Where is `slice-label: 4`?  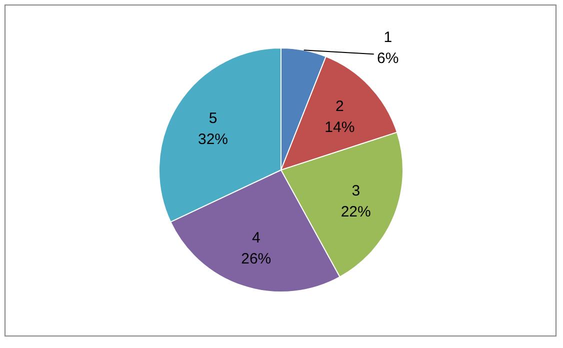 slice-label: 4 is located at coordinates (256, 238).